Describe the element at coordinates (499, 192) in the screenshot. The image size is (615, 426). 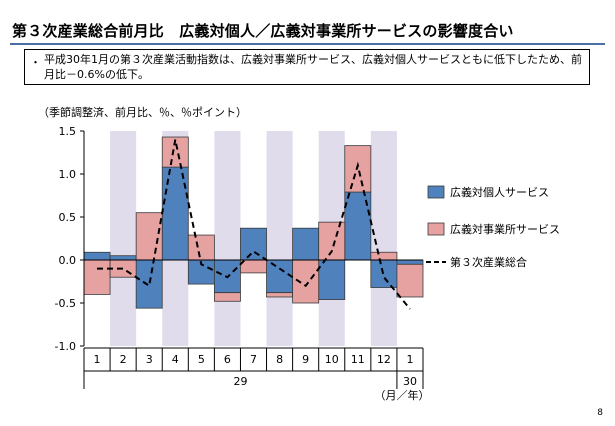
I see `legend-label: 広義対個人サービス` at that location.